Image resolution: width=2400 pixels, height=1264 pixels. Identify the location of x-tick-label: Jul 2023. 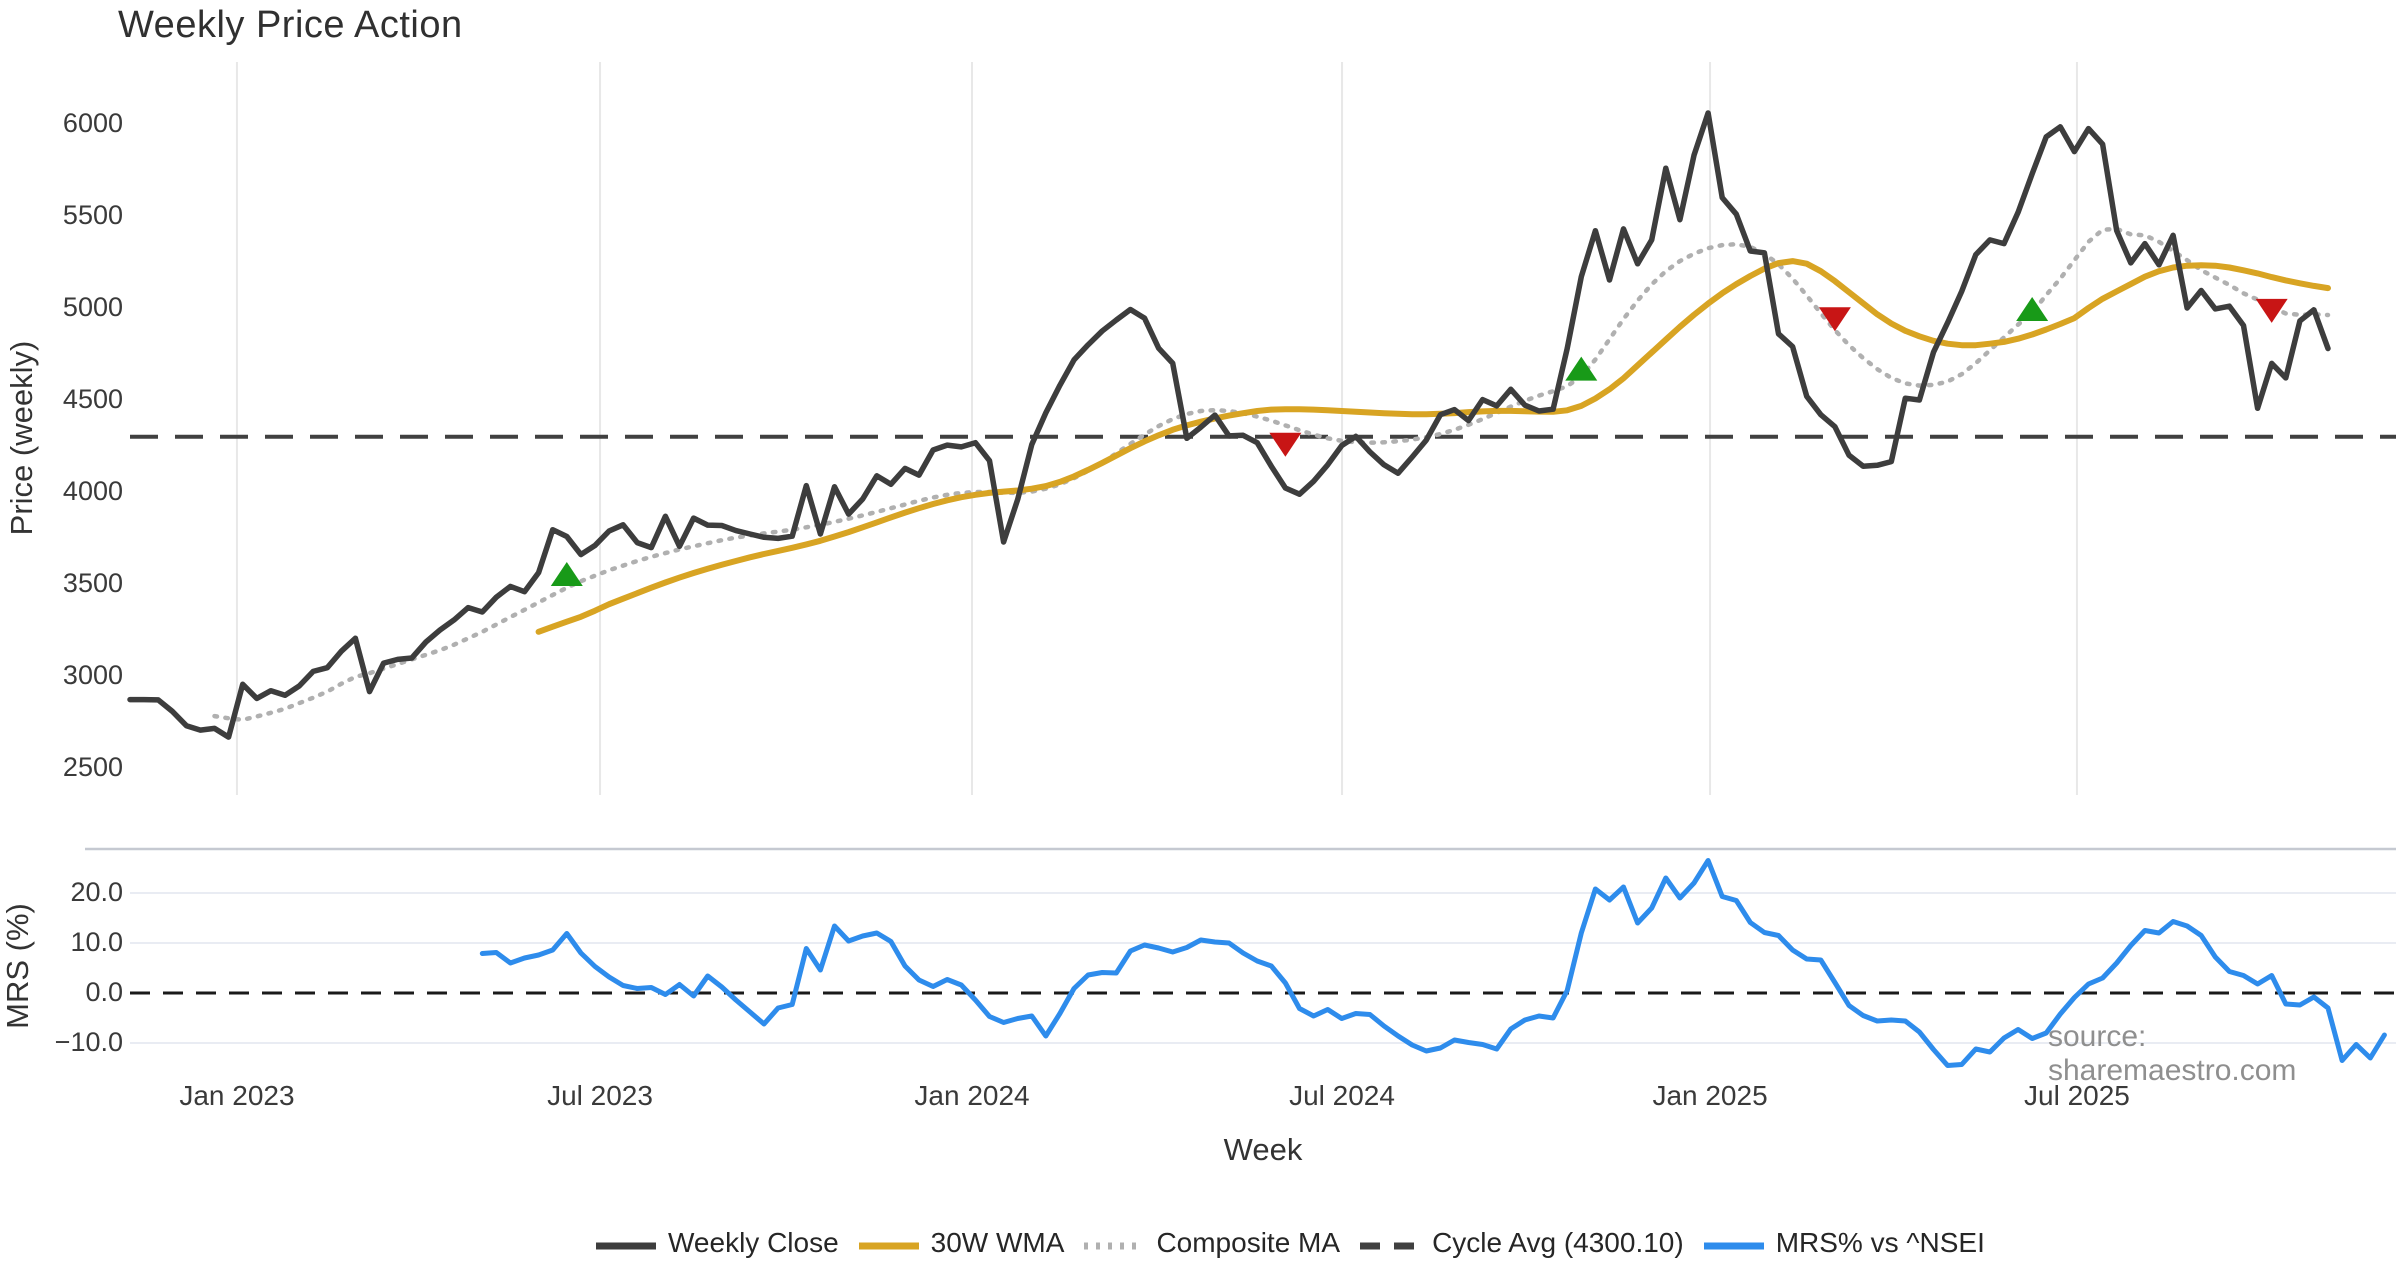
(600, 1095).